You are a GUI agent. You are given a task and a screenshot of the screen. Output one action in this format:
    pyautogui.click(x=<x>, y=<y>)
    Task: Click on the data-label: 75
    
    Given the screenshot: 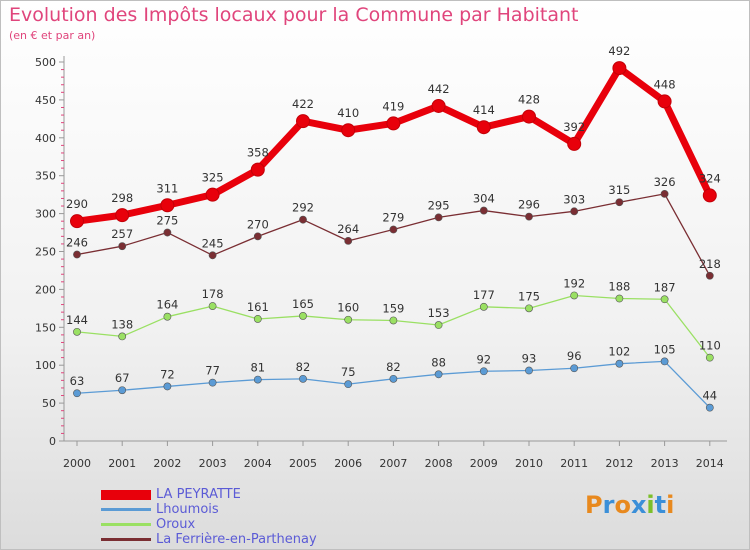 What is the action you would take?
    pyautogui.click(x=348, y=372)
    